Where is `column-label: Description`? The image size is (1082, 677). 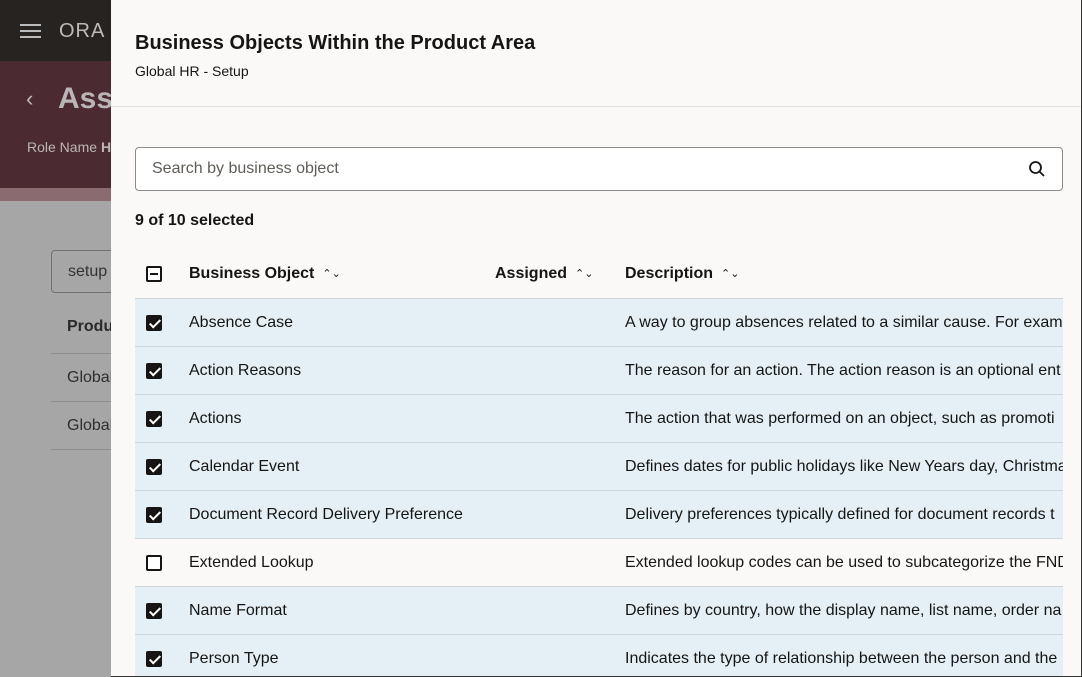 column-label: Description is located at coordinates (669, 273).